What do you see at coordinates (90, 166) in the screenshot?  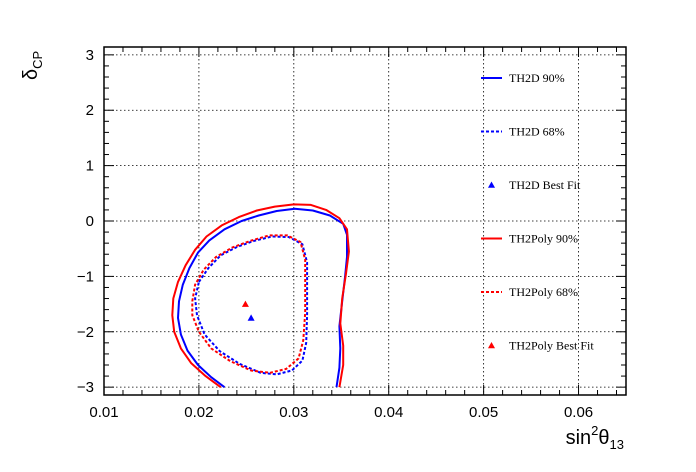 I see `y-tick-label: 1` at bounding box center [90, 166].